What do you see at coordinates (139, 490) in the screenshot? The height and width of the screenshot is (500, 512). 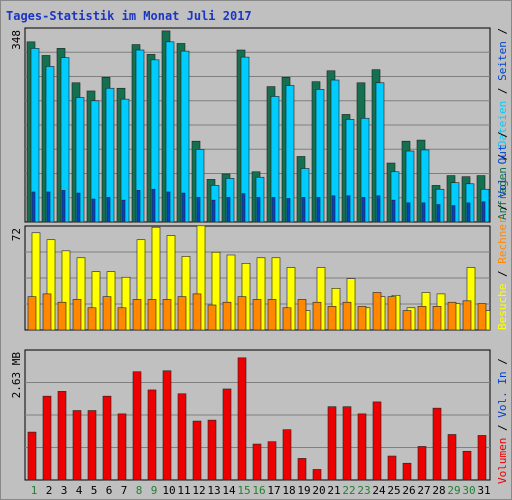 I see `day-label-8: 8` at bounding box center [139, 490].